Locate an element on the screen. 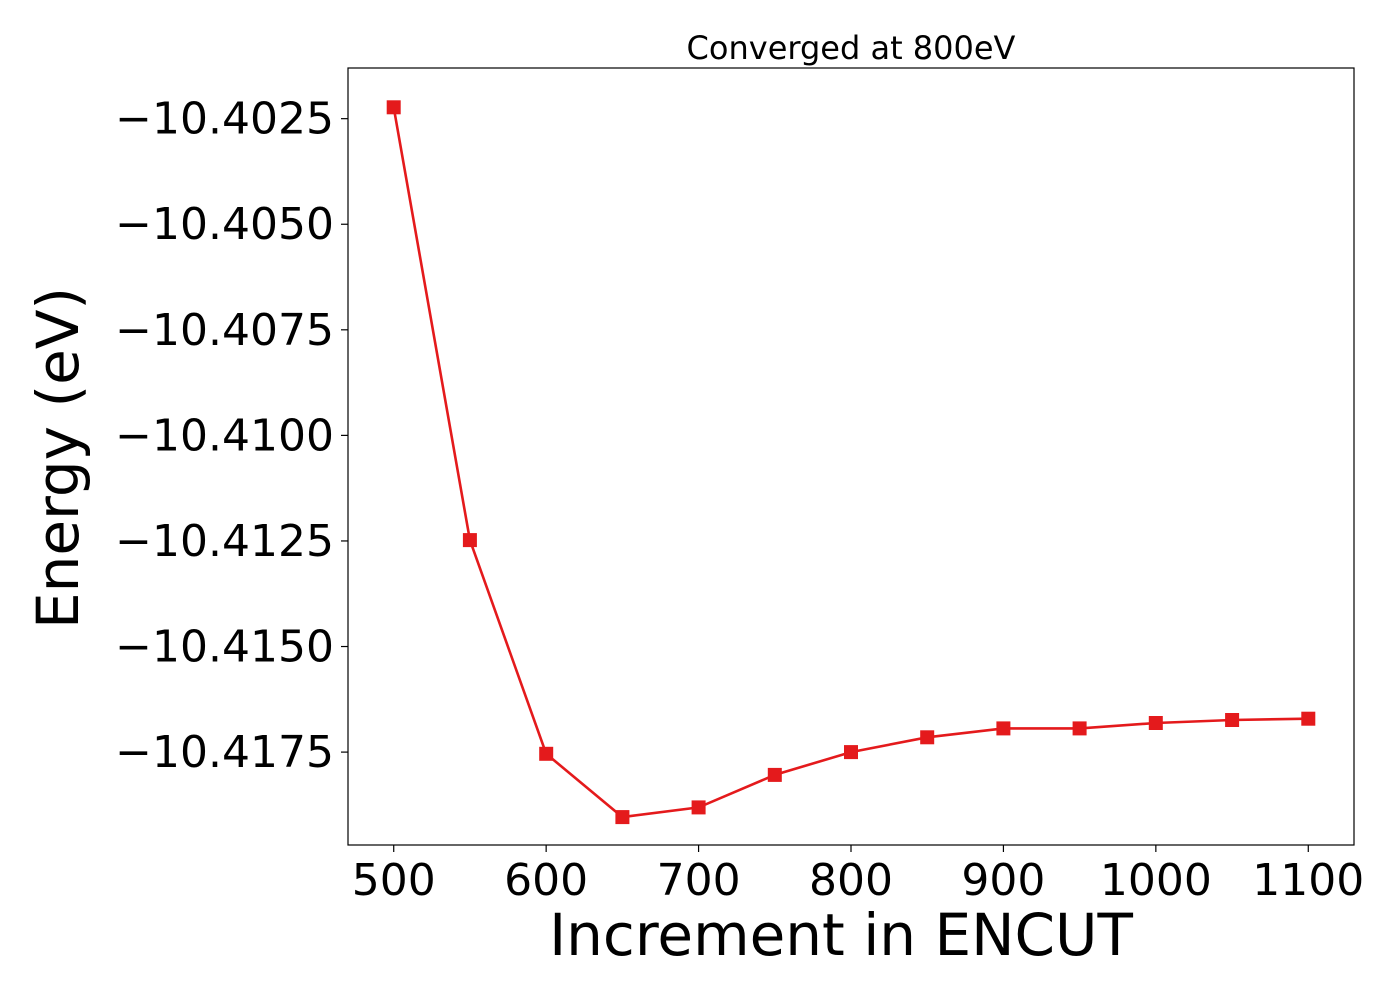 This screenshot has width=1400, height=1005. x-axis-title: Increment in ENCUT is located at coordinates (841, 935).